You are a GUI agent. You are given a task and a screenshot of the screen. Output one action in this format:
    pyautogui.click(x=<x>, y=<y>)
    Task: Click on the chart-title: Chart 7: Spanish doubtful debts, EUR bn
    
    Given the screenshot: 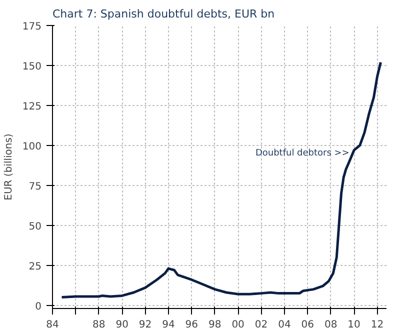 What is the action you would take?
    pyautogui.click(x=163, y=14)
    